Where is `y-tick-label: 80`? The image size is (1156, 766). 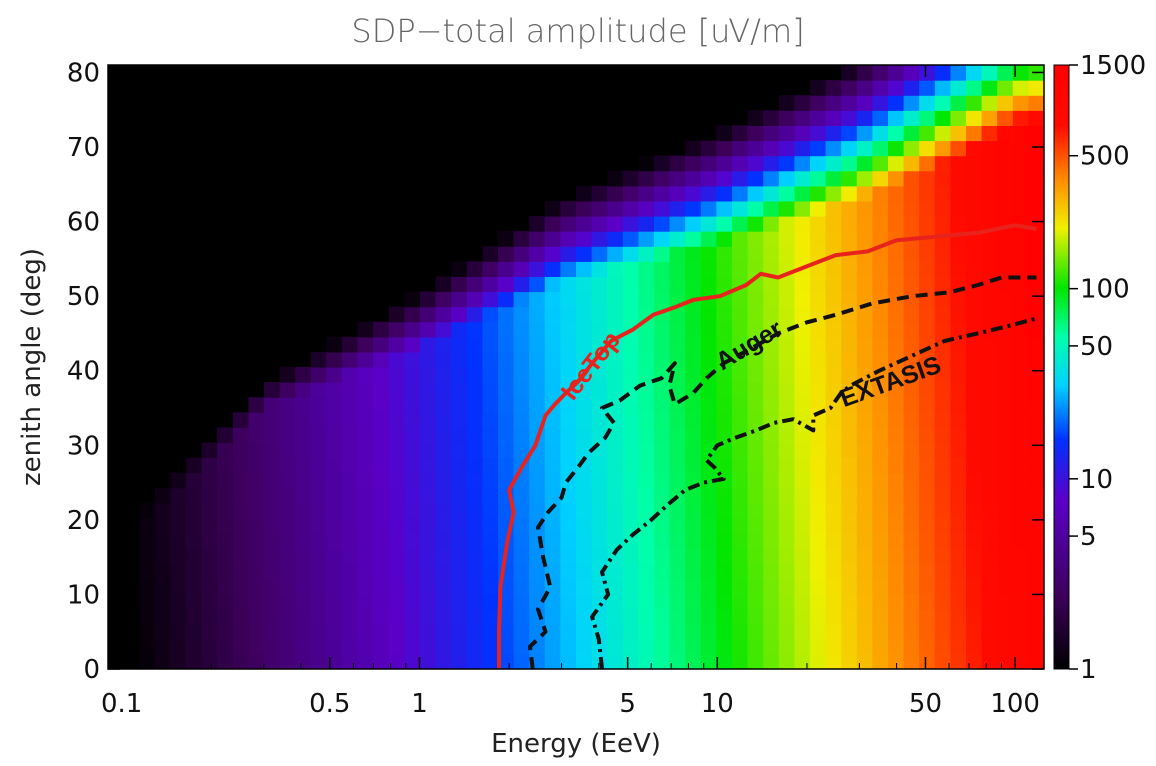 y-tick-label: 80 is located at coordinates (83, 73).